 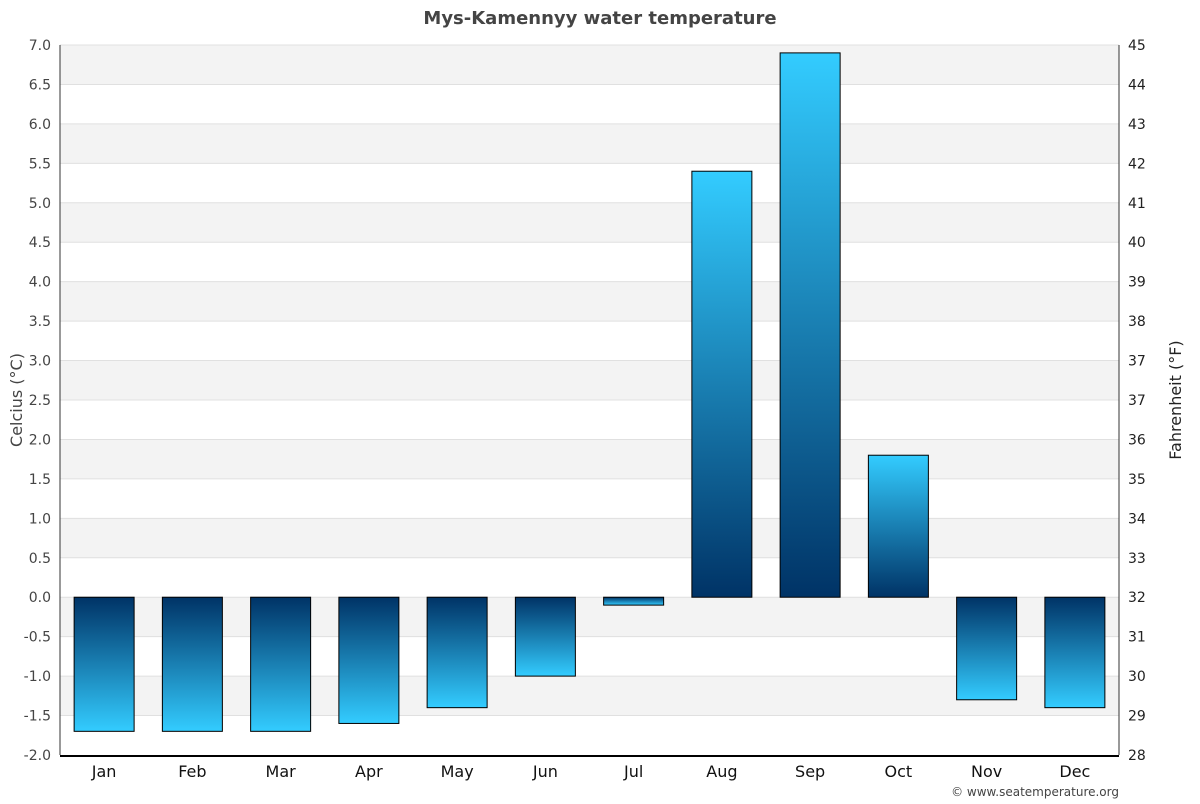 I want to click on y-right-tick-label: 30, so click(x=1137, y=677).